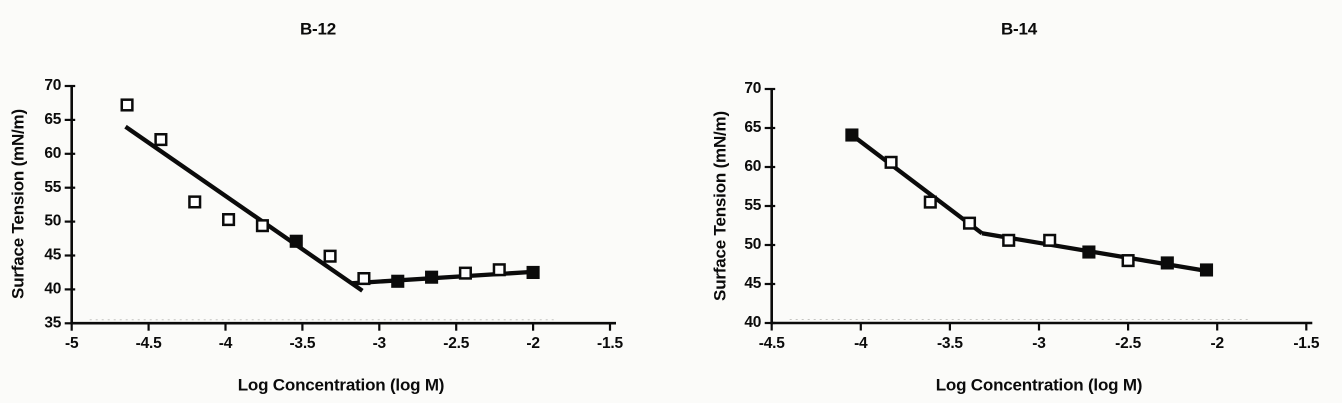  What do you see at coordinates (52, 322) in the screenshot?
I see `y-tick-label: 35` at bounding box center [52, 322].